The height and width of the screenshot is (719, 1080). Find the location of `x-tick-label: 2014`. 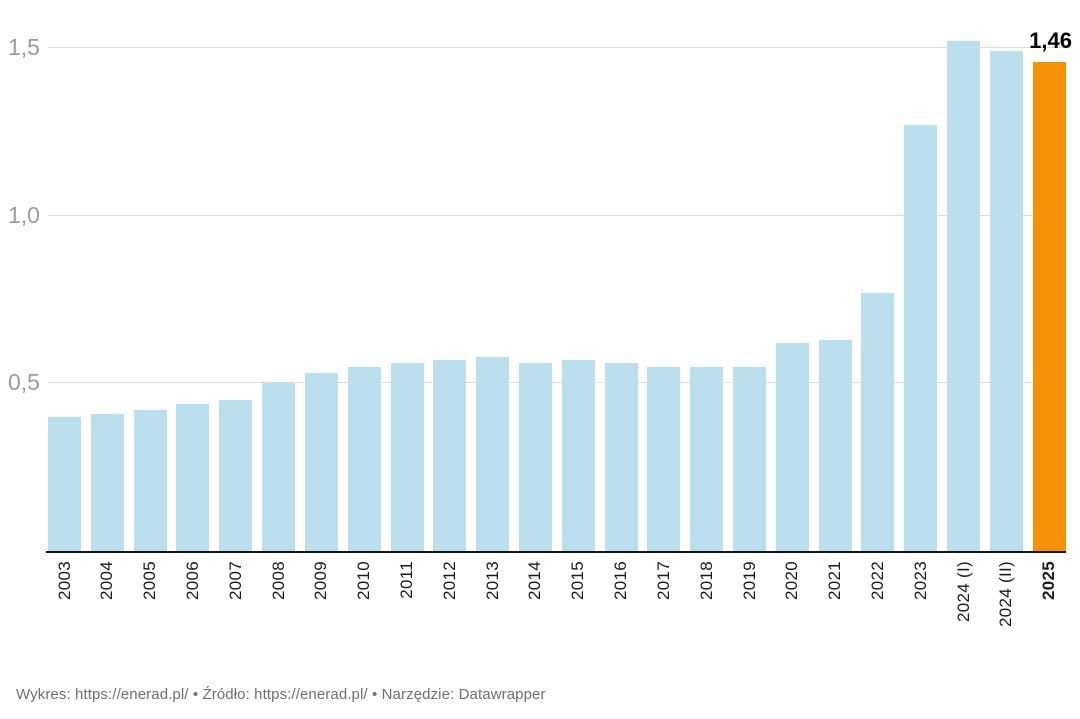

x-tick-label: 2014 is located at coordinates (535, 581).